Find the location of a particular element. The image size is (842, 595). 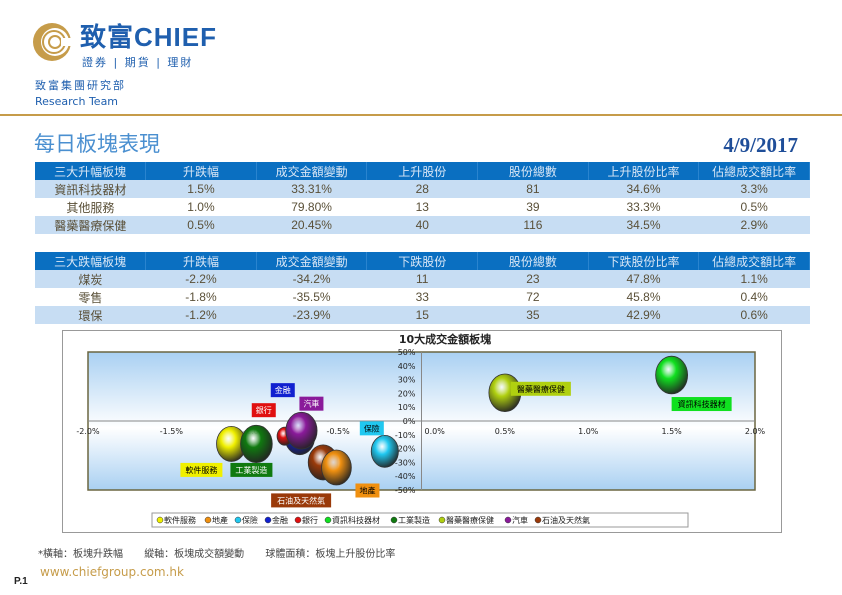

table-cell: -23.9% is located at coordinates (311, 315).